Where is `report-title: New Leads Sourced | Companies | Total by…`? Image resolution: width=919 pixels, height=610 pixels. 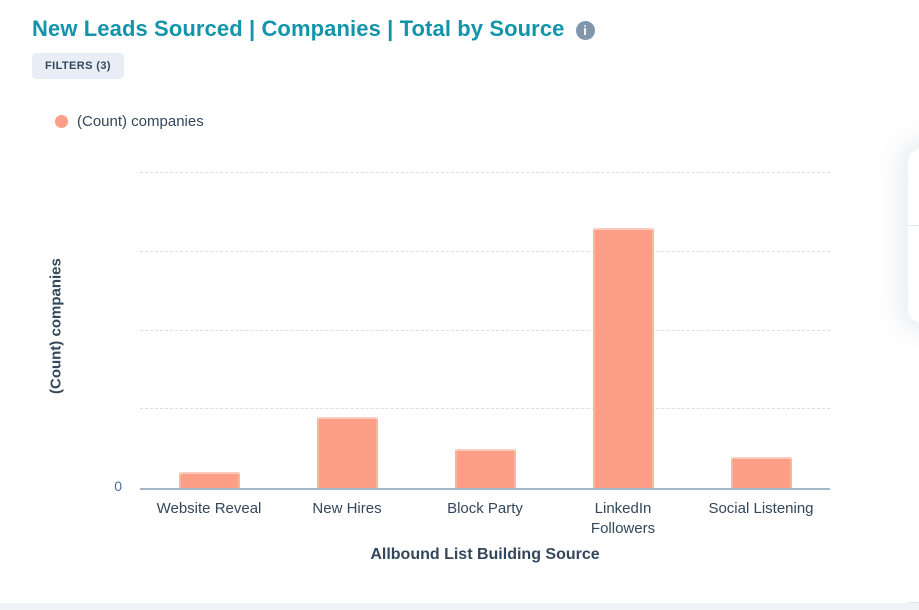
report-title: New Leads Sourced | Companies | Total by… is located at coordinates (298, 28).